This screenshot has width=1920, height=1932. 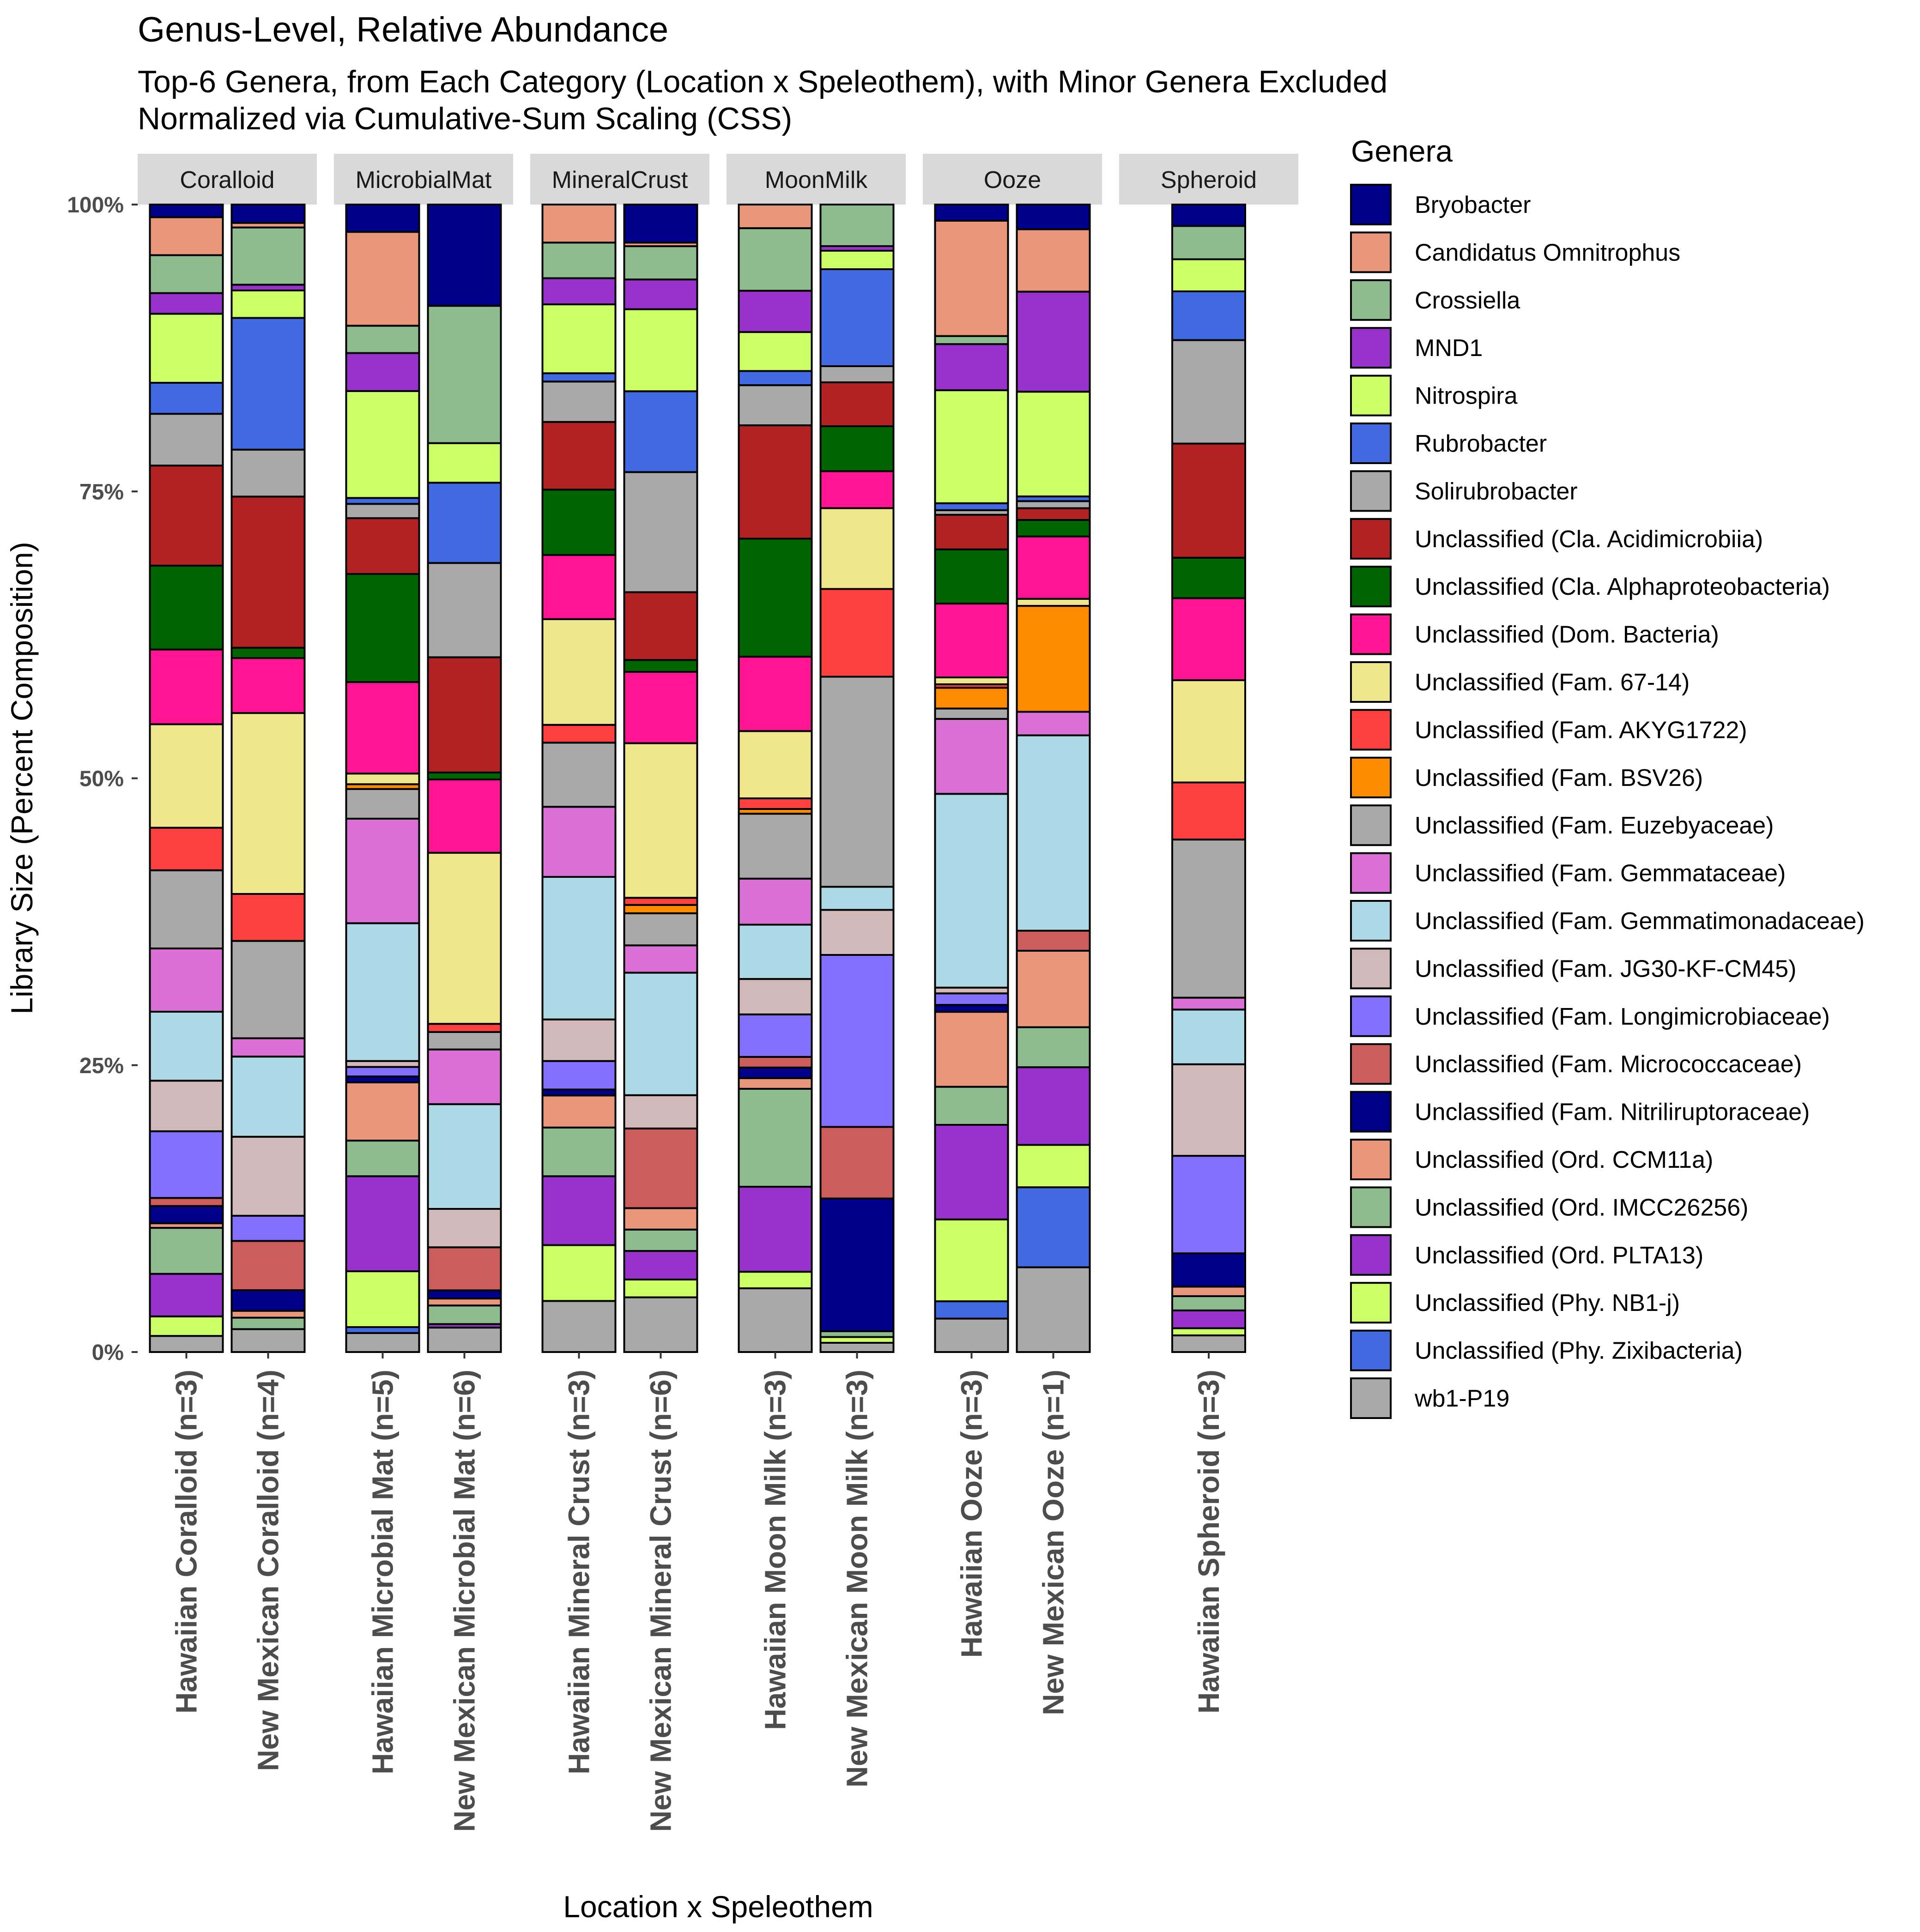 What do you see at coordinates (1564, 1160) in the screenshot?
I see `legend-label: Unclassified (Ord. CCM11a)` at bounding box center [1564, 1160].